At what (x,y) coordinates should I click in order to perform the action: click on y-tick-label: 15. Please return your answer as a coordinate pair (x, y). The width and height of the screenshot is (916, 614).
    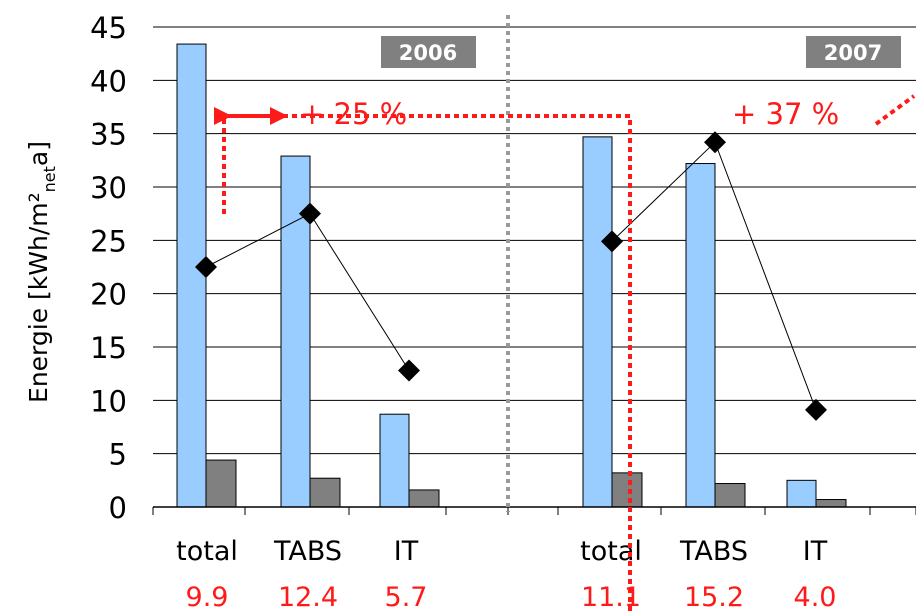
    Looking at the image, I should click on (108, 348).